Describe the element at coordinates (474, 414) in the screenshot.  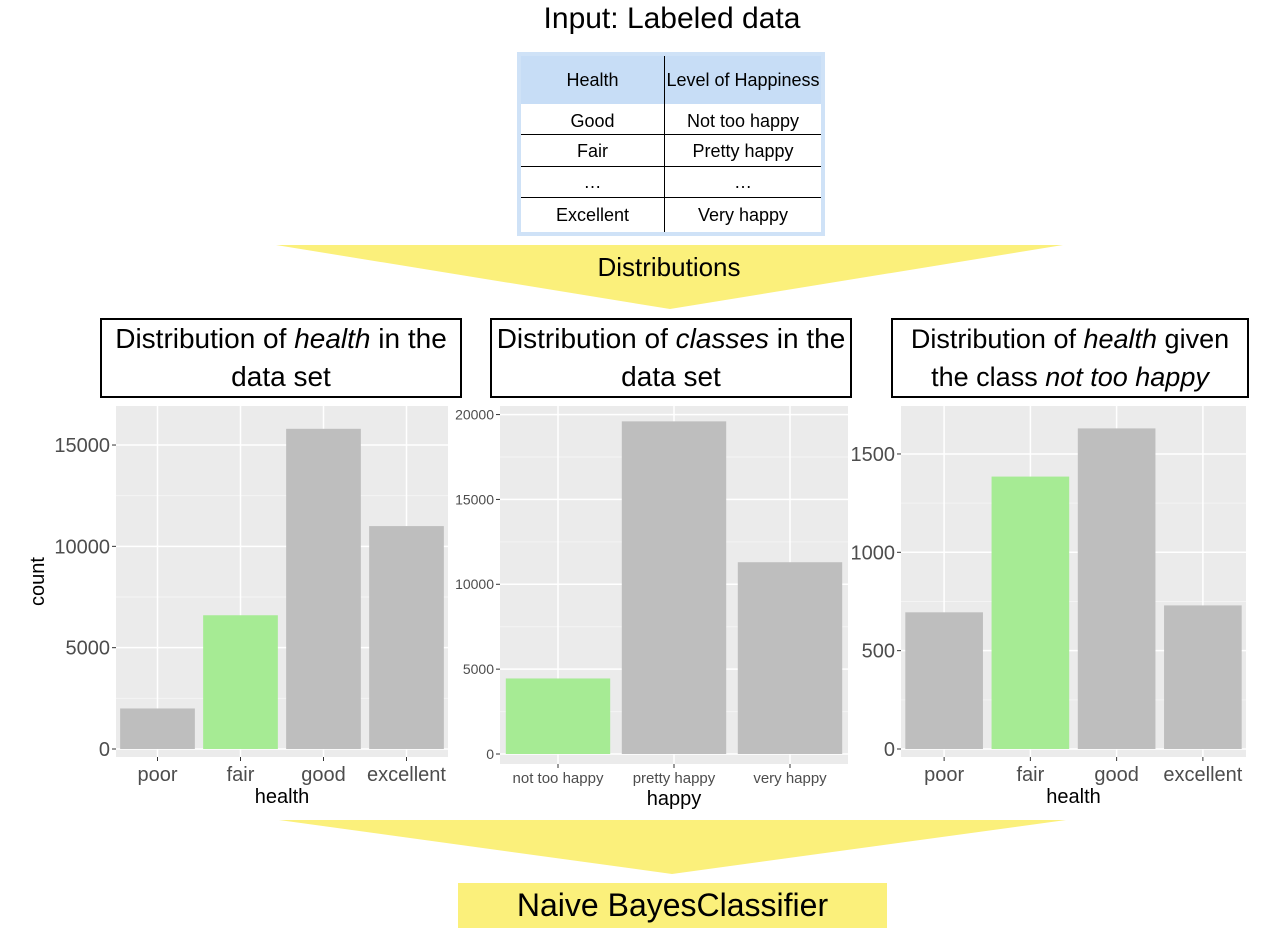
I see `y-tick-label: 20000` at that location.